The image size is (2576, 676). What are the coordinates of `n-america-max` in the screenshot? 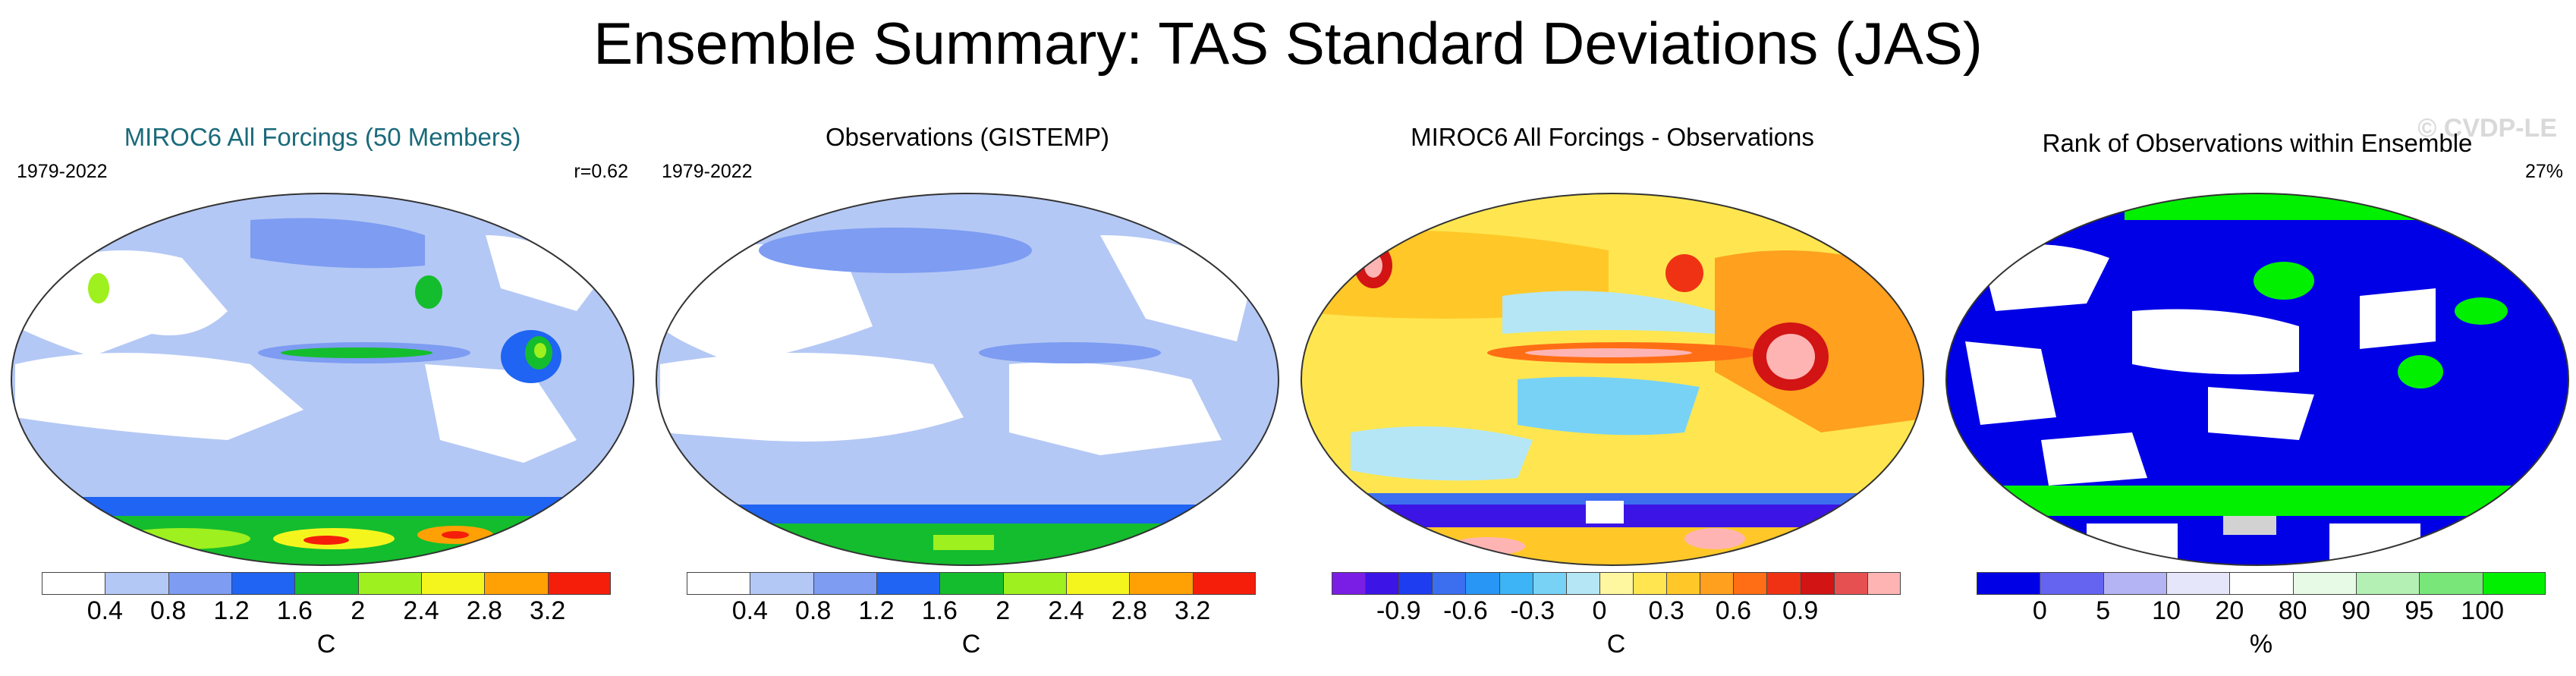 It's located at (428, 292).